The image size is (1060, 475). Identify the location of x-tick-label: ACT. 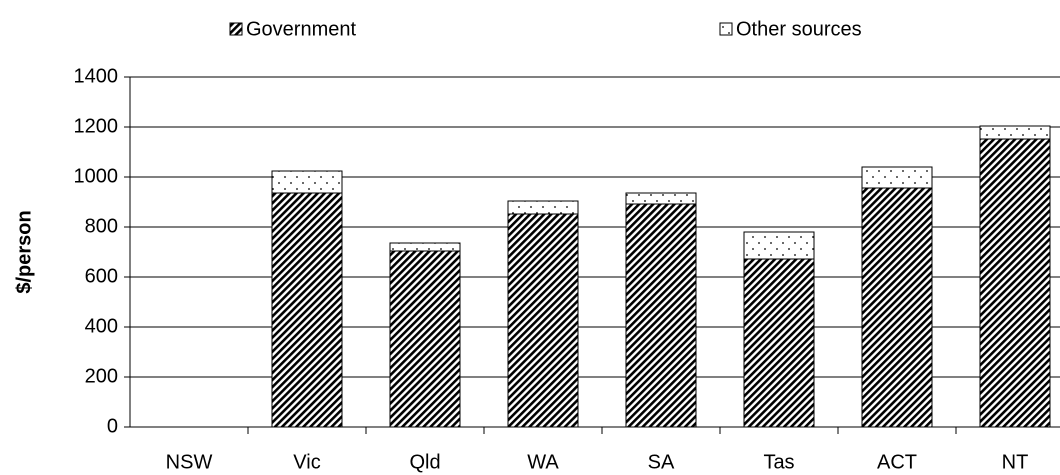
(897, 462).